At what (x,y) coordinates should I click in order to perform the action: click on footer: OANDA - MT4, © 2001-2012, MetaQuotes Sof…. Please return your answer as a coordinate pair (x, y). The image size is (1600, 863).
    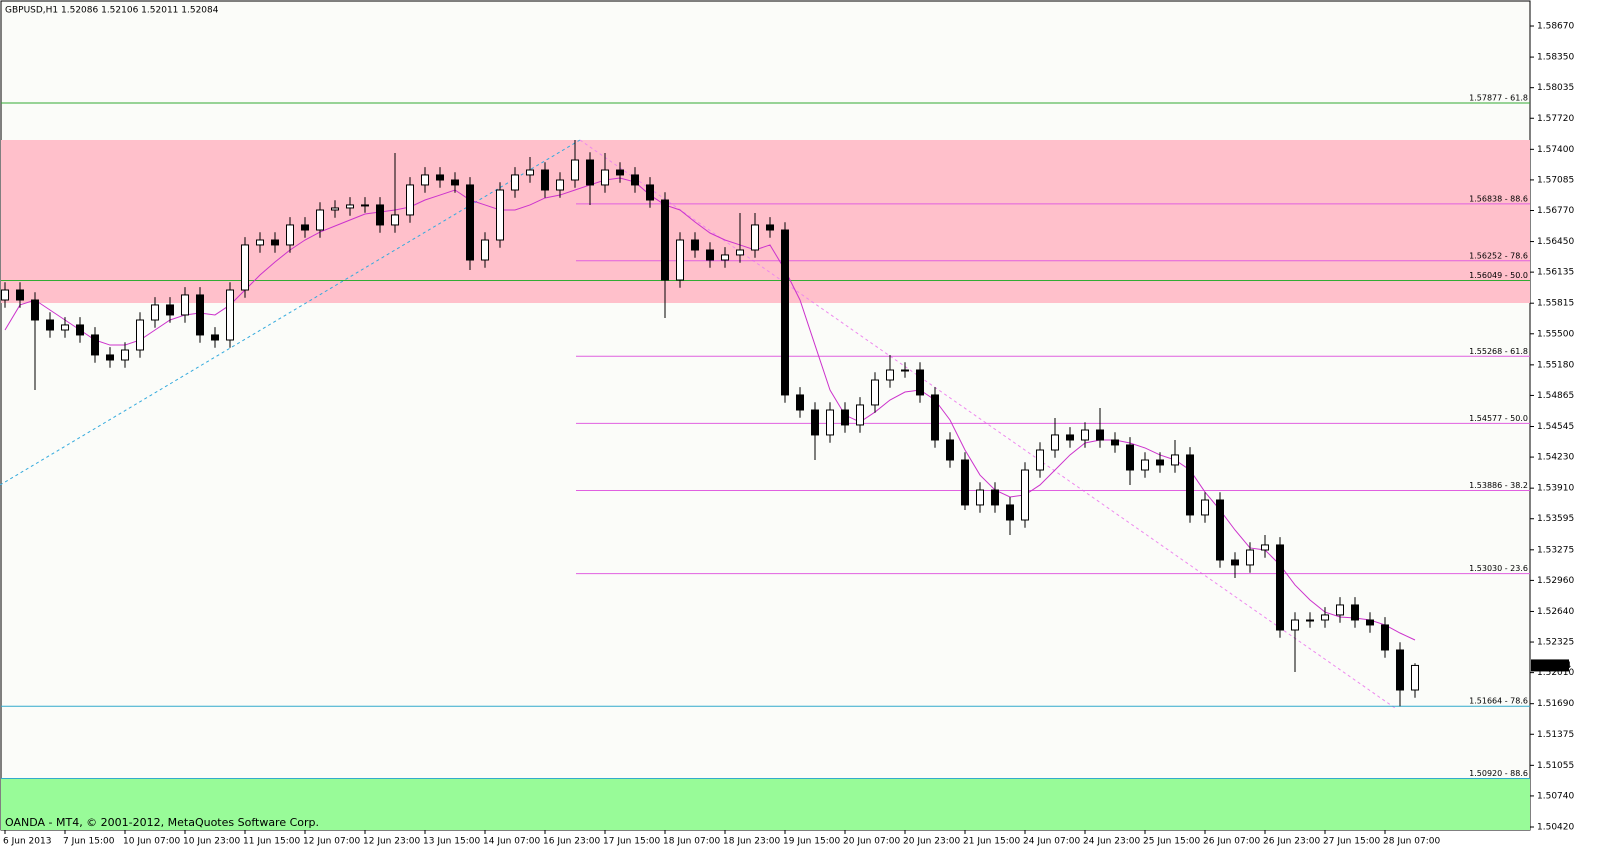
    Looking at the image, I should click on (162, 822).